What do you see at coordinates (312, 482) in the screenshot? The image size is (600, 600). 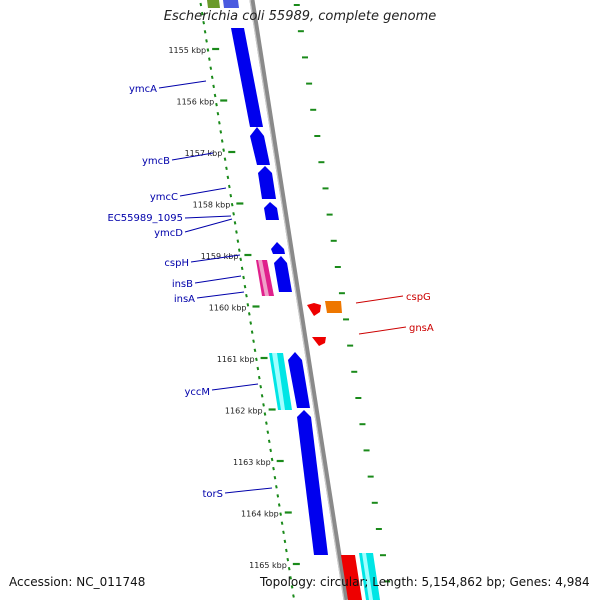 I see `gene-torS` at bounding box center [312, 482].